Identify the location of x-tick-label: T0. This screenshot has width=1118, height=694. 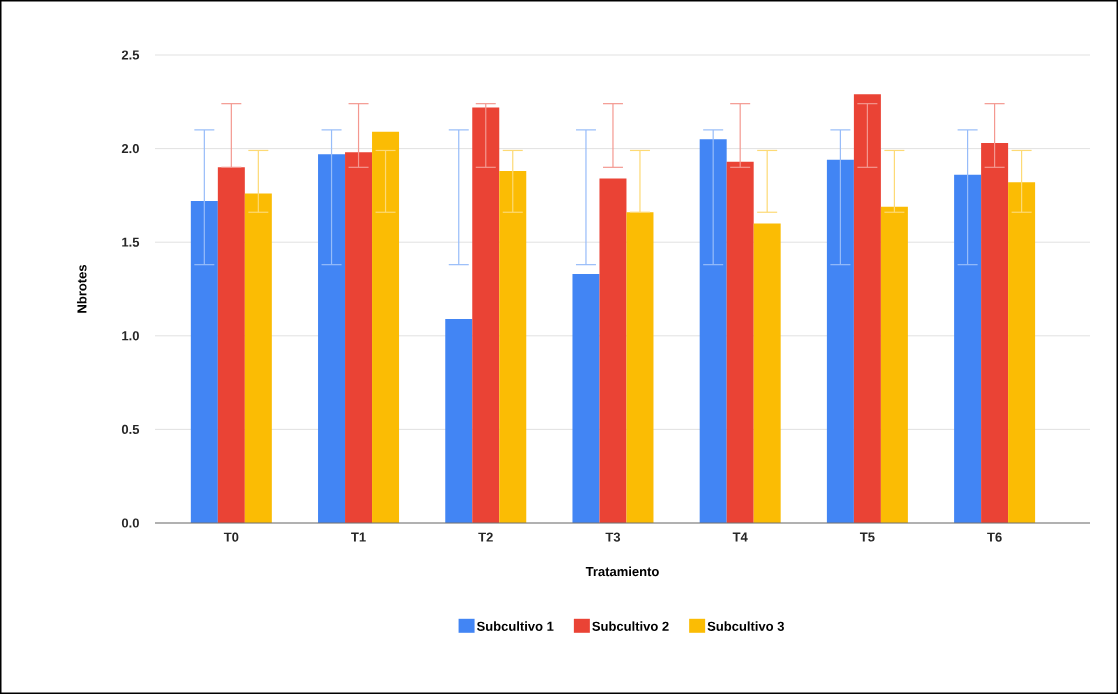
(231, 537).